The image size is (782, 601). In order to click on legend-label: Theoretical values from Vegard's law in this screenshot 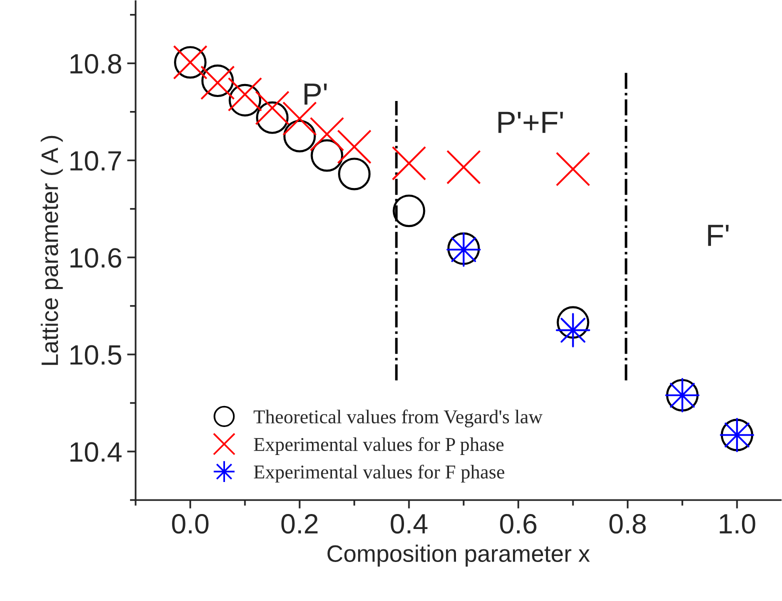, I will do `click(398, 419)`.